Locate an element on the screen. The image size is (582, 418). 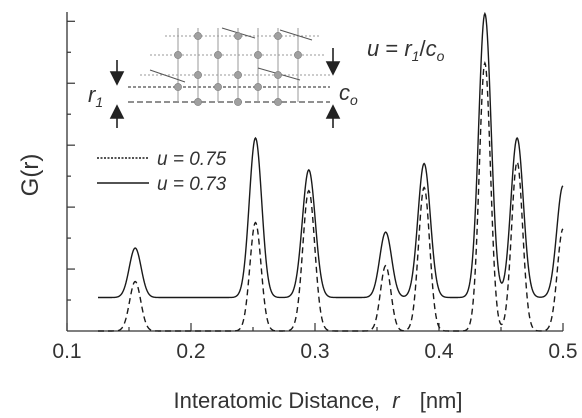
x-axis-label: Interatomic Distance, r [nm] is located at coordinates (317, 400).